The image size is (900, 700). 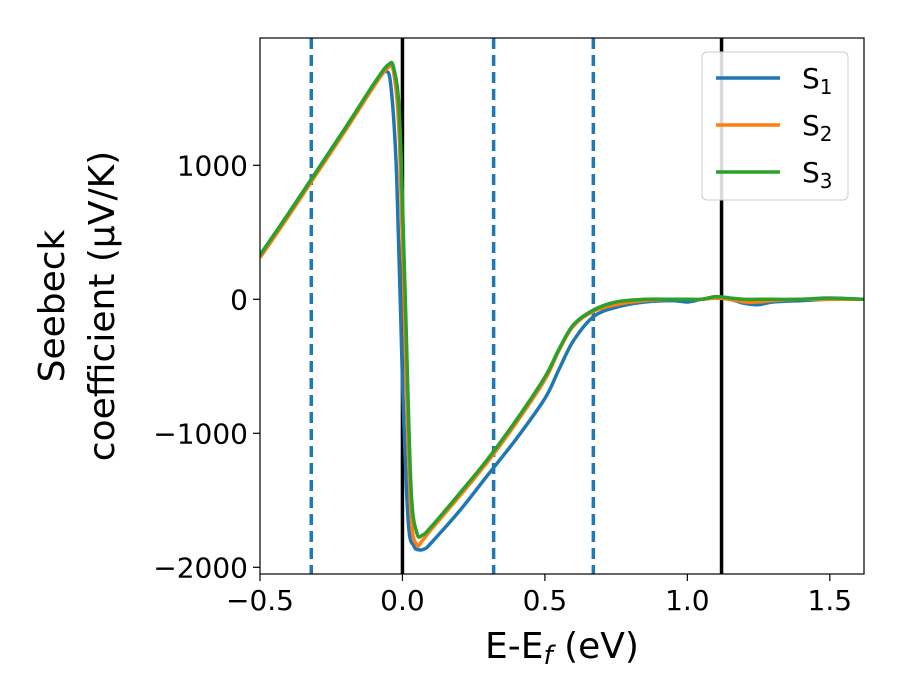 What do you see at coordinates (545, 600) in the screenshot?
I see `x-tick-label: 0.5` at bounding box center [545, 600].